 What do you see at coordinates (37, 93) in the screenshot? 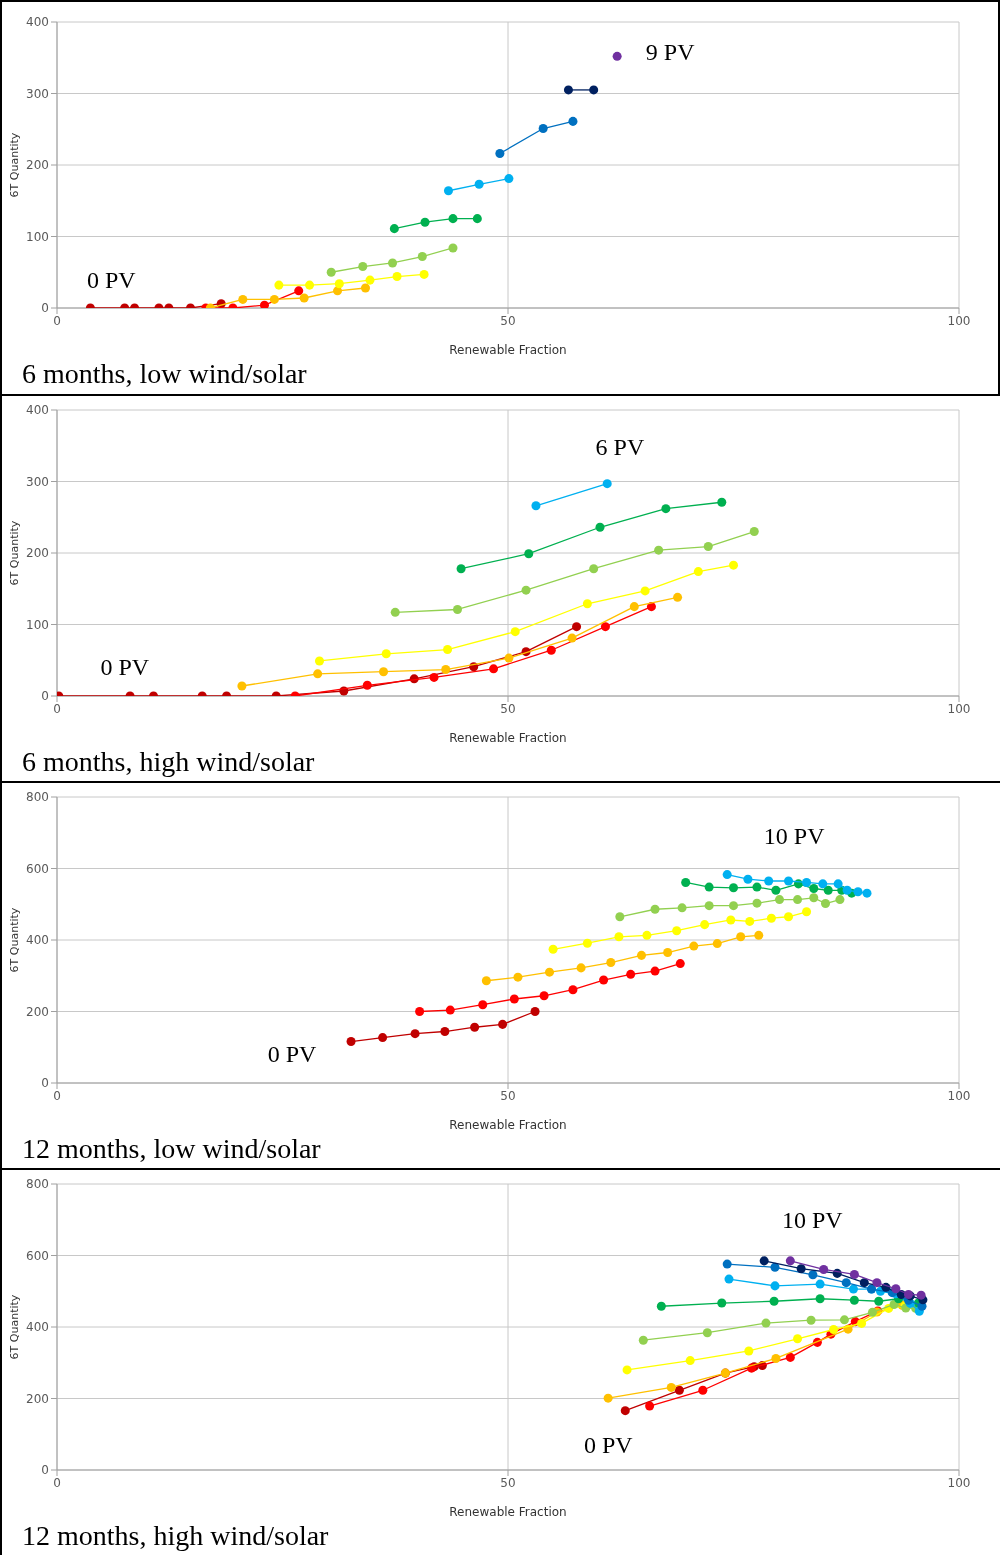
I see `y-tick-label: 300` at bounding box center [37, 93].